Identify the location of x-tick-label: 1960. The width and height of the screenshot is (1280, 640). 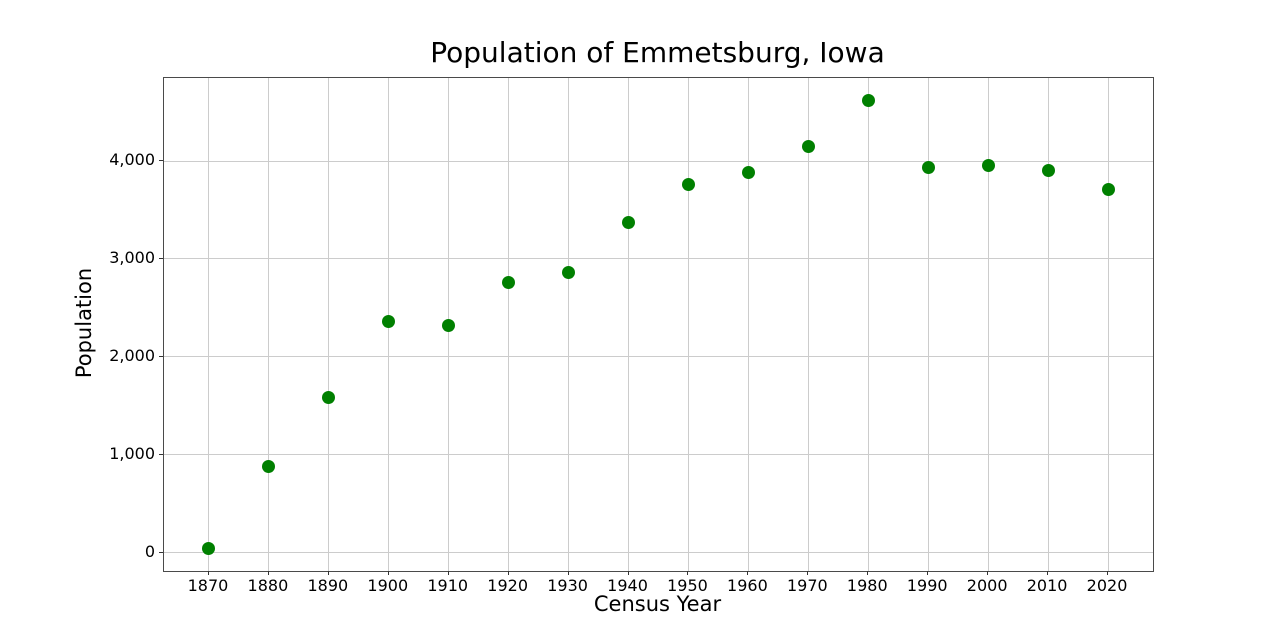
(747, 585).